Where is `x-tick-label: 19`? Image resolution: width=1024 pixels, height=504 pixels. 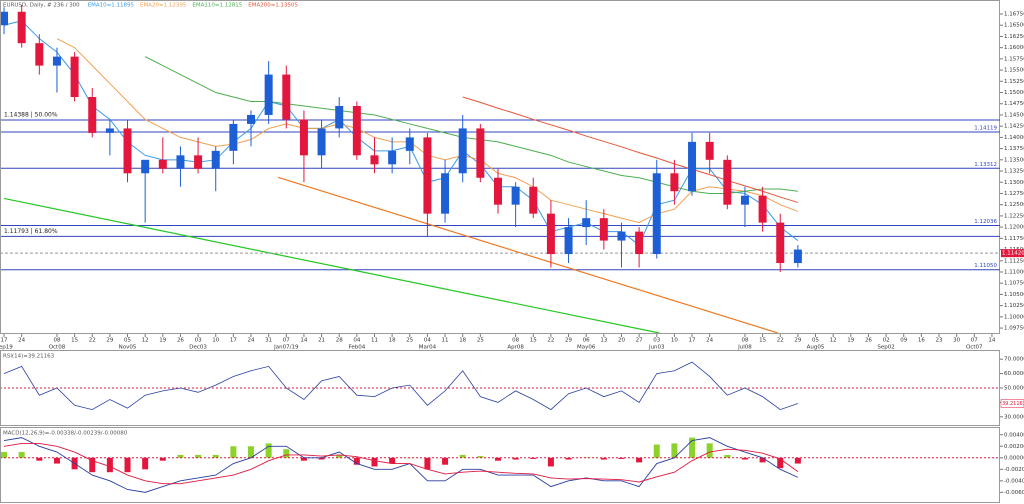
x-tick-label: 19 is located at coordinates (850, 341).